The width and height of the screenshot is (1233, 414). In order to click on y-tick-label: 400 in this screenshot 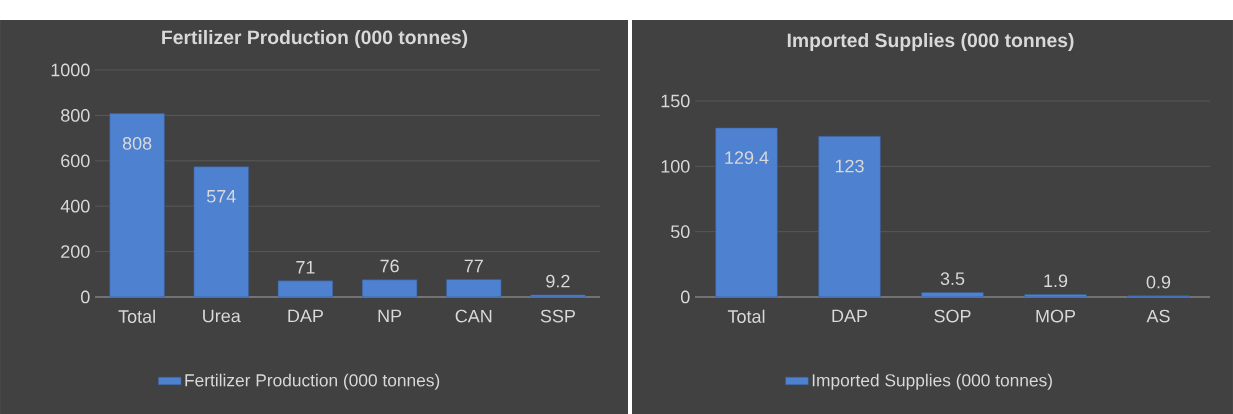, I will do `click(75, 206)`.